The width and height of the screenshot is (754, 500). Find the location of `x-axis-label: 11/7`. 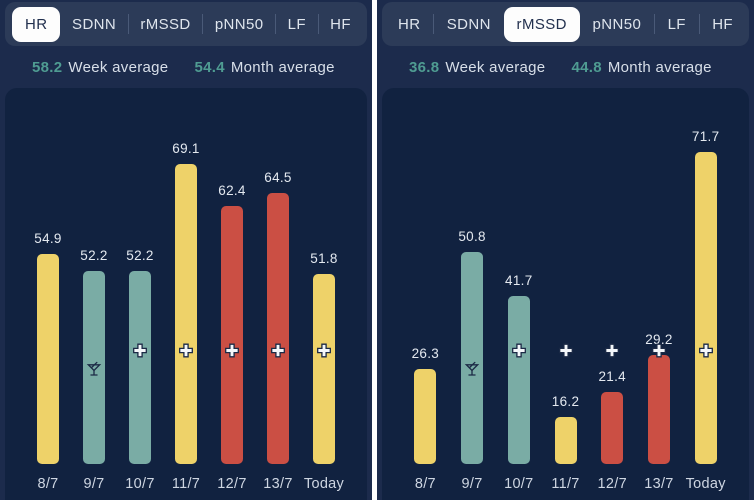

x-axis-label: 11/7 is located at coordinates (565, 484).